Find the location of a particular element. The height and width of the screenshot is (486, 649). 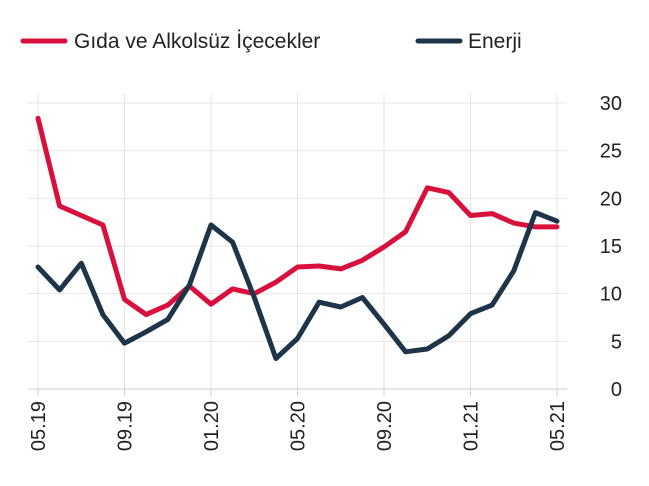

x-tick-label: 05.19 is located at coordinates (39, 426).